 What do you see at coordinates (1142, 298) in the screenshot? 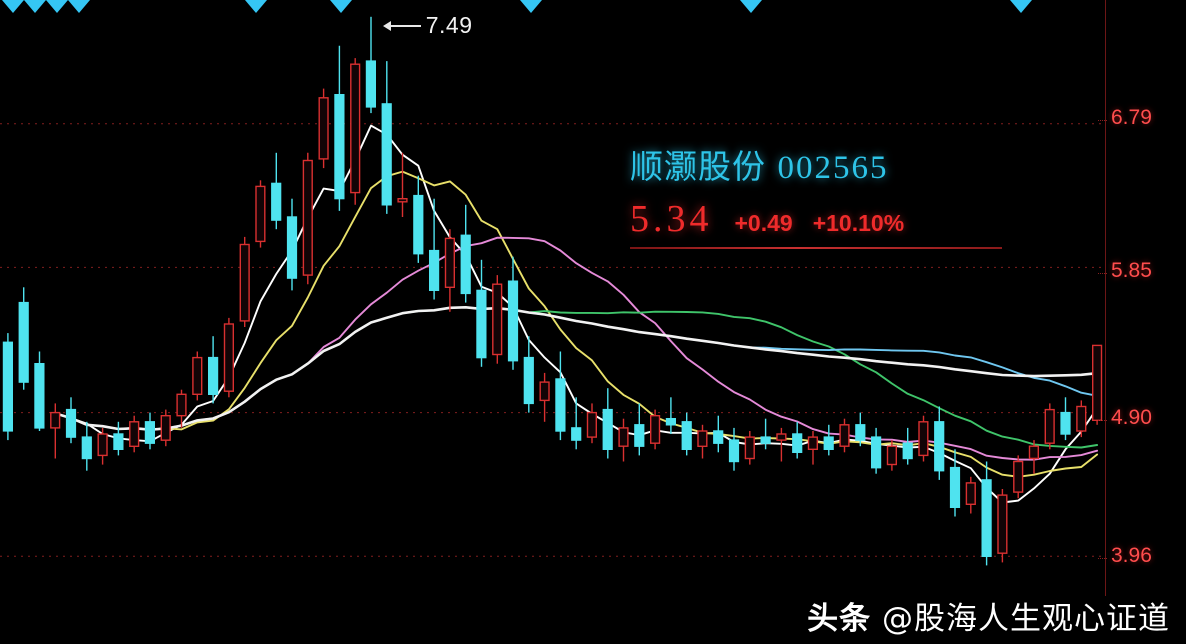
I see `price-axis: 6.79 5.85 4.90 3.96` at bounding box center [1142, 298].